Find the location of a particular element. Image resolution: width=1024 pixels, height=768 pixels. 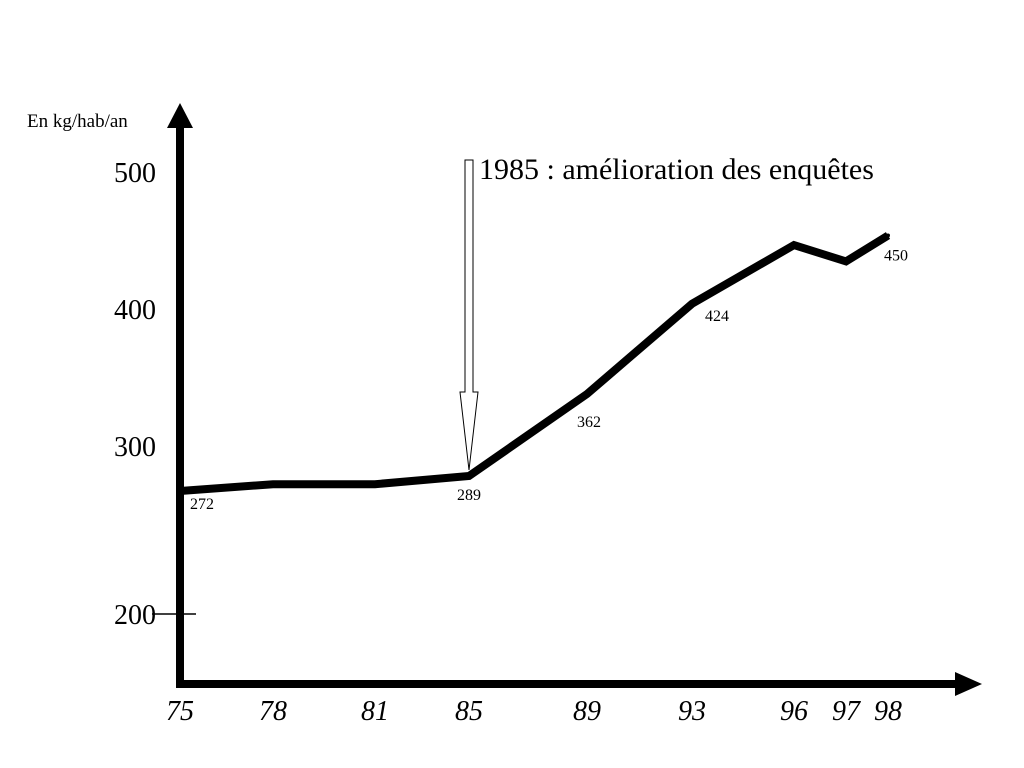

y-axis-arrow is located at coordinates (180, 115).